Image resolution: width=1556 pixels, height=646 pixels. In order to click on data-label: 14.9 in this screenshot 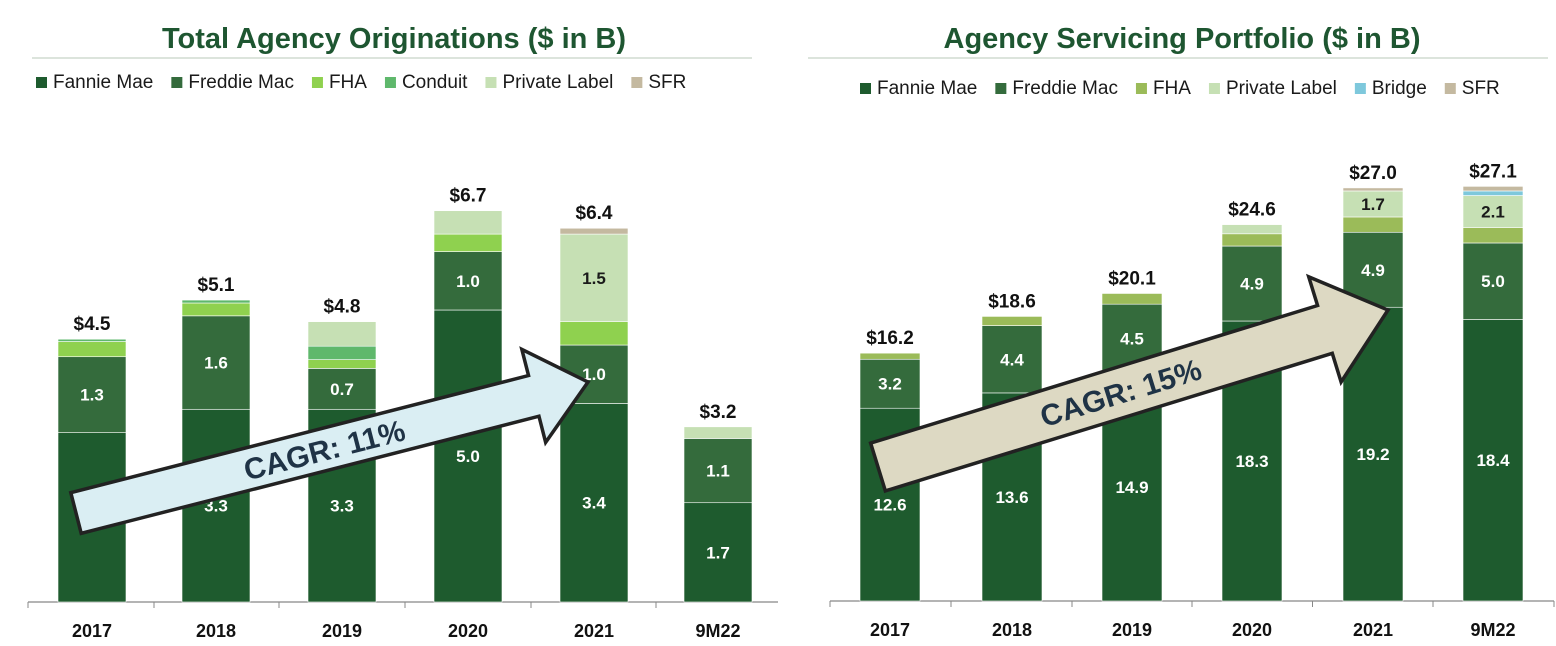, I will do `click(1131, 487)`.